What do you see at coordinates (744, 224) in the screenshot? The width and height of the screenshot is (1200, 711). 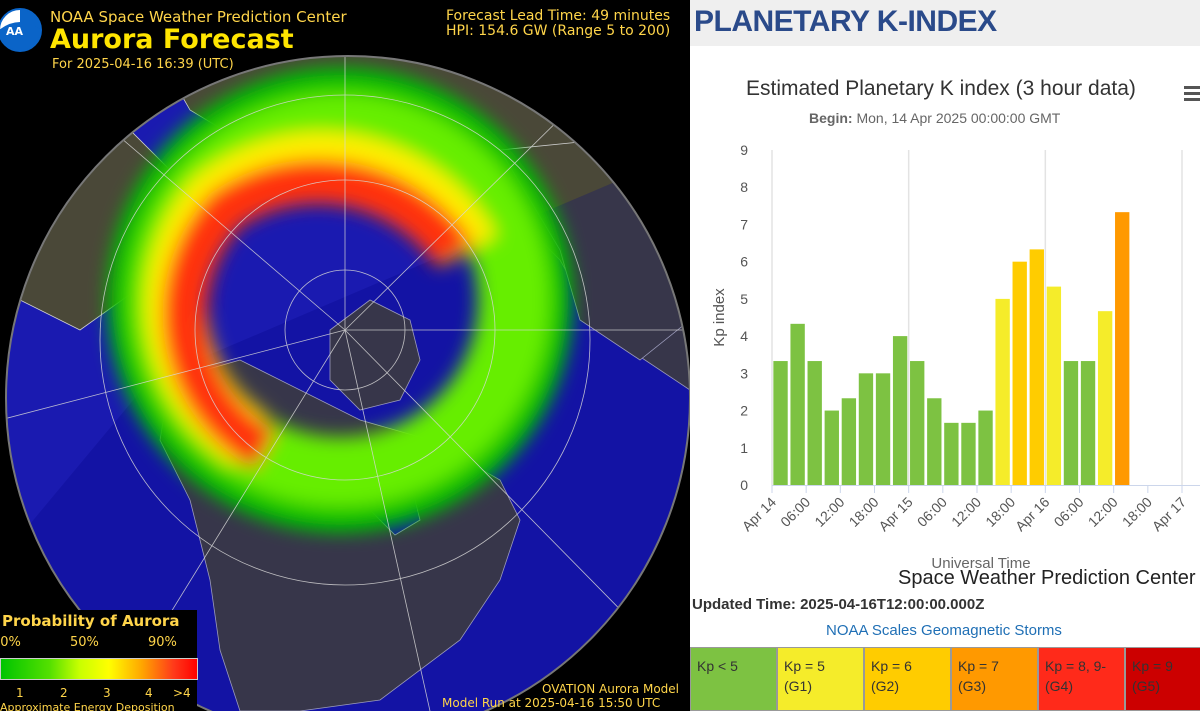 I see `y-tick-label: 7` at bounding box center [744, 224].